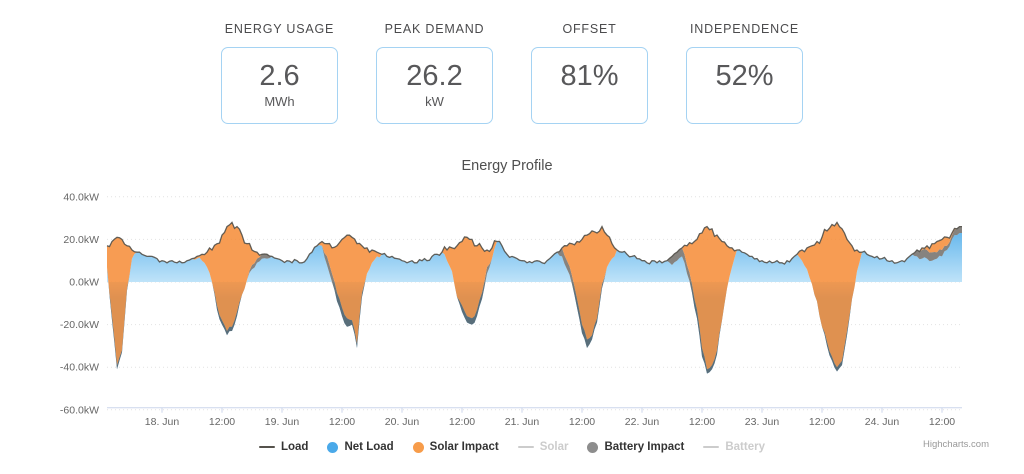 The image size is (1024, 474). I want to click on x-axis-label: 21. Jun, so click(522, 422).